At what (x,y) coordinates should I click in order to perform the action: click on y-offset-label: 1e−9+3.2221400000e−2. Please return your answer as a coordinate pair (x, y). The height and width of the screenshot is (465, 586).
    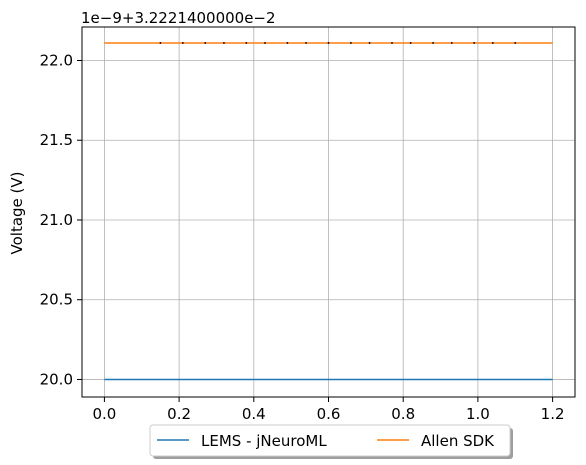
    Looking at the image, I should click on (178, 18).